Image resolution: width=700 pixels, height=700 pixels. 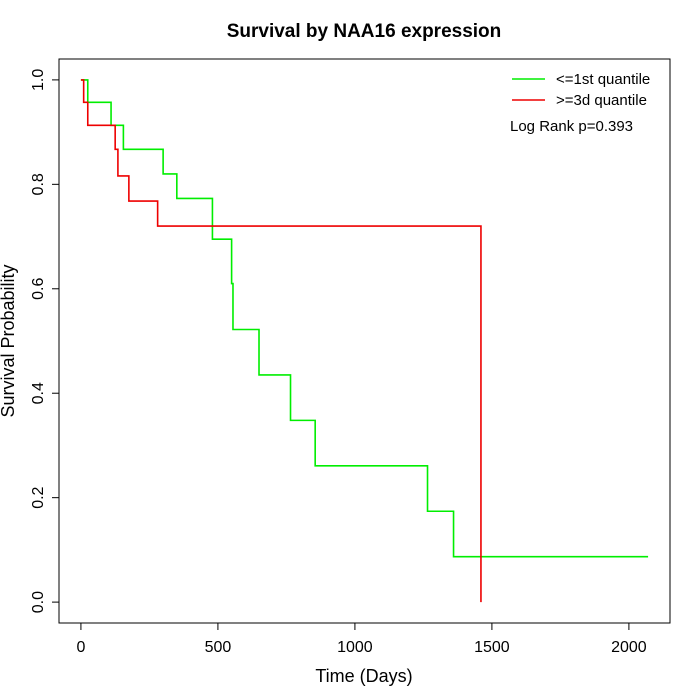 I want to click on legend: <=1st quantile >=3d quantile, so click(x=581, y=90).